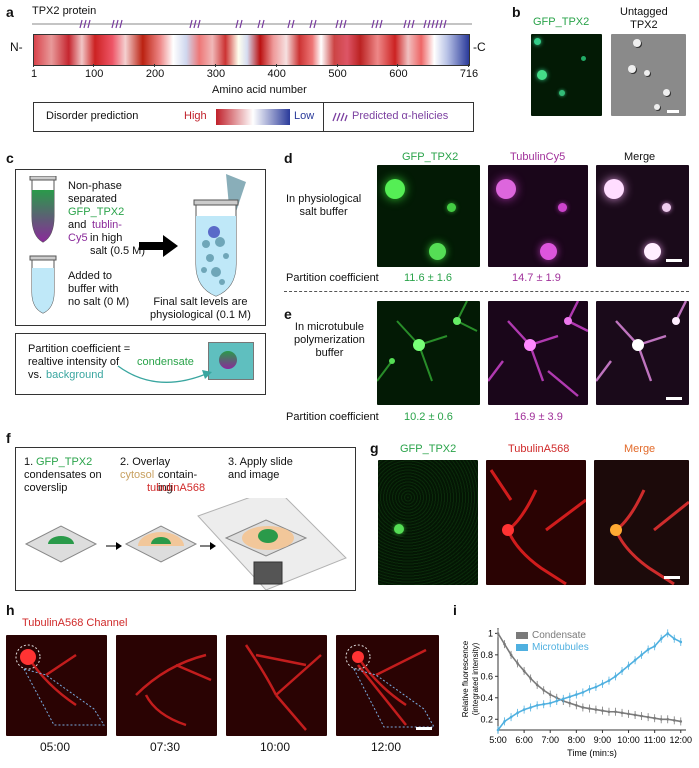 The image size is (699, 768). Describe the element at coordinates (536, 278) in the screenshot. I see `d-pc-tubulin-value: 14.7 ± 1.9` at that location.